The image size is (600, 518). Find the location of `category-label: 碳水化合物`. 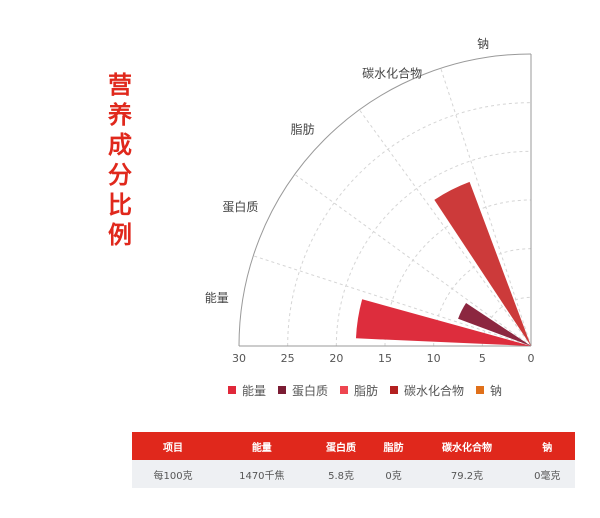

category-label: 碳水化合物 is located at coordinates (392, 72).